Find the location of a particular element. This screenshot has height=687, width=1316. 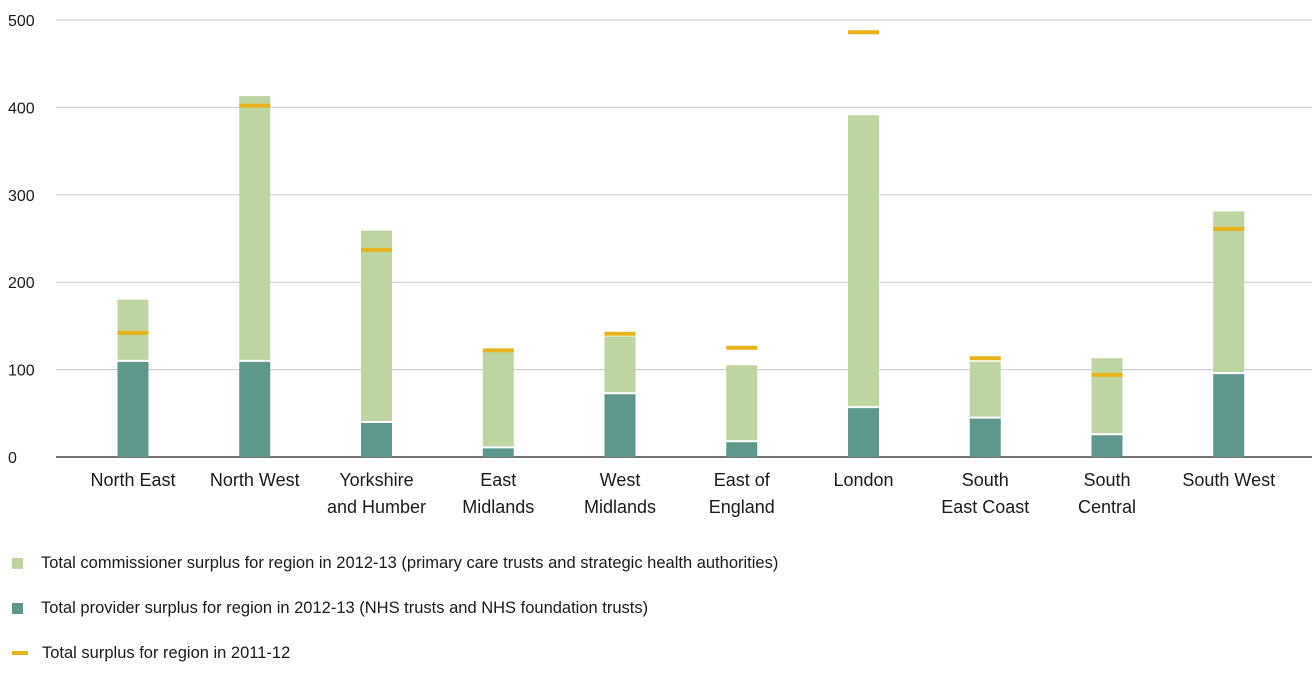

x-label-2: Yorkshire and Humber is located at coordinates (376, 493).